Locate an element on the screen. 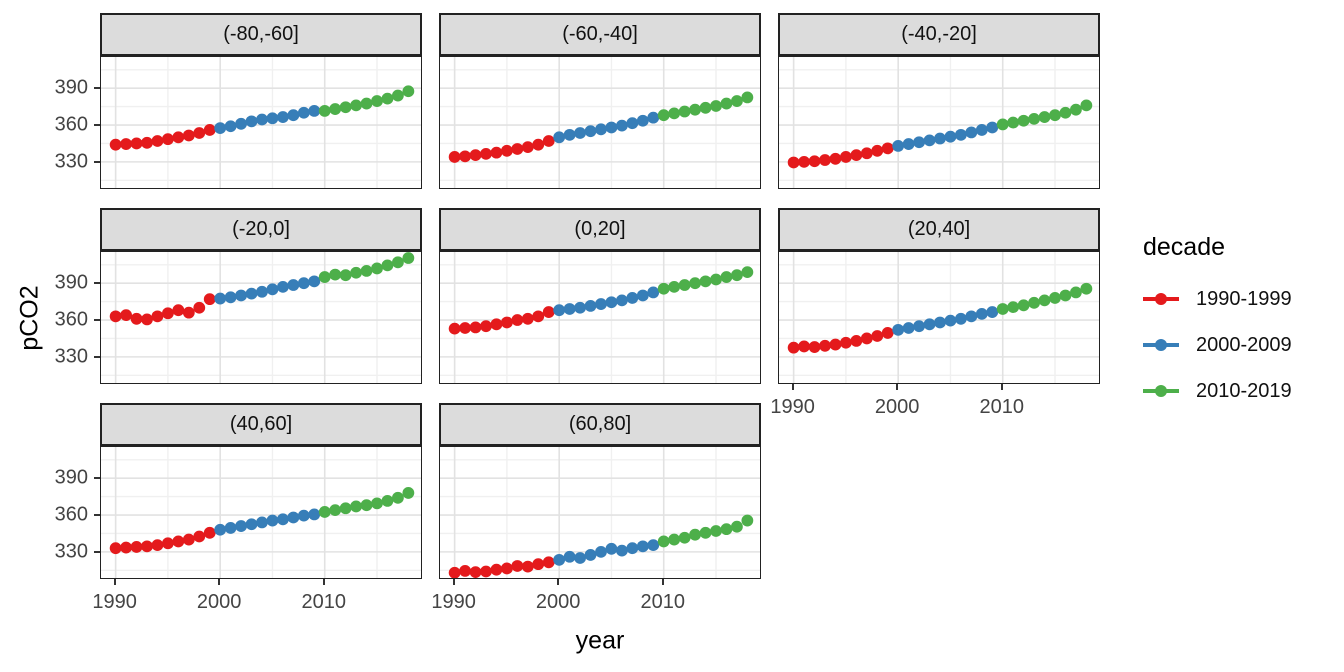  facet-lat--40--20: (-40,-20] is located at coordinates (939, 101).